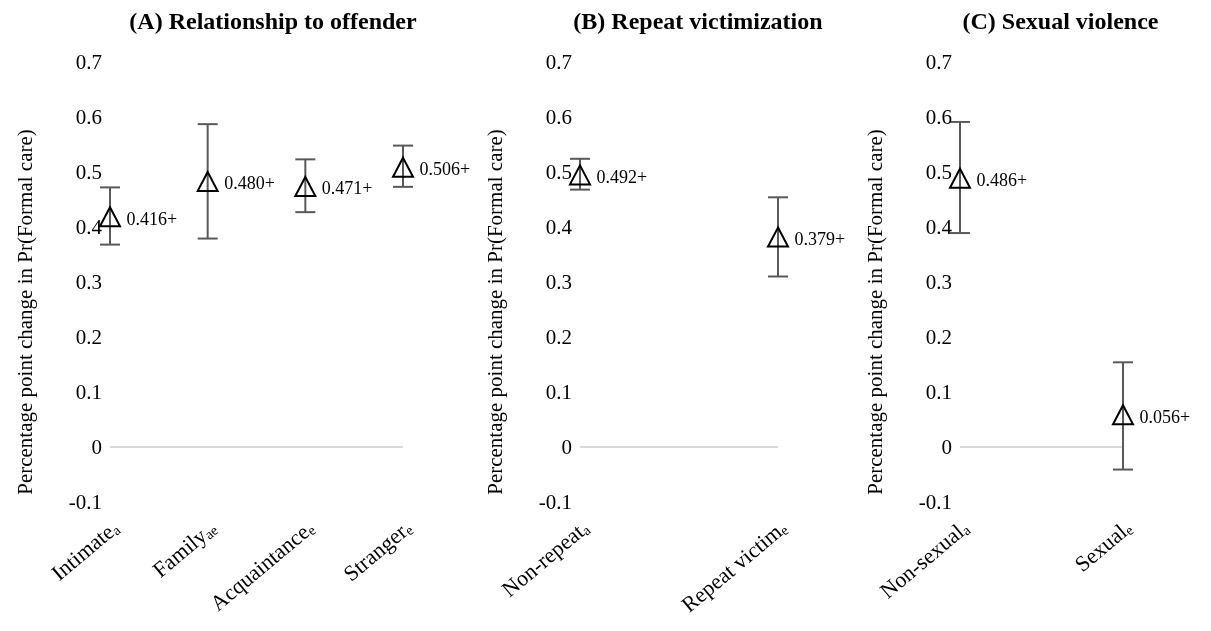  I want to click on data-label: 0.480+, so click(249, 183).